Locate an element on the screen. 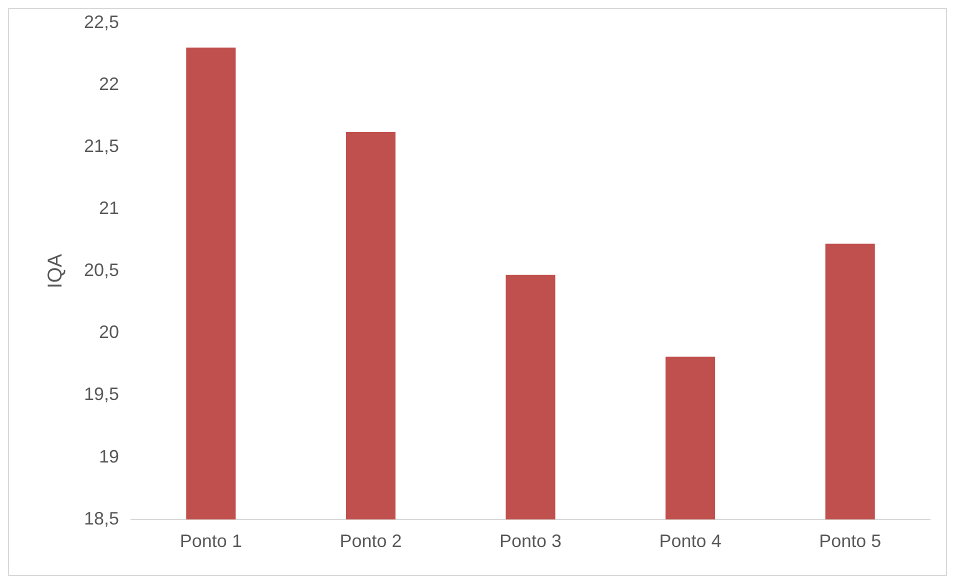  x-tick-label: Ponto 2 is located at coordinates (371, 541).